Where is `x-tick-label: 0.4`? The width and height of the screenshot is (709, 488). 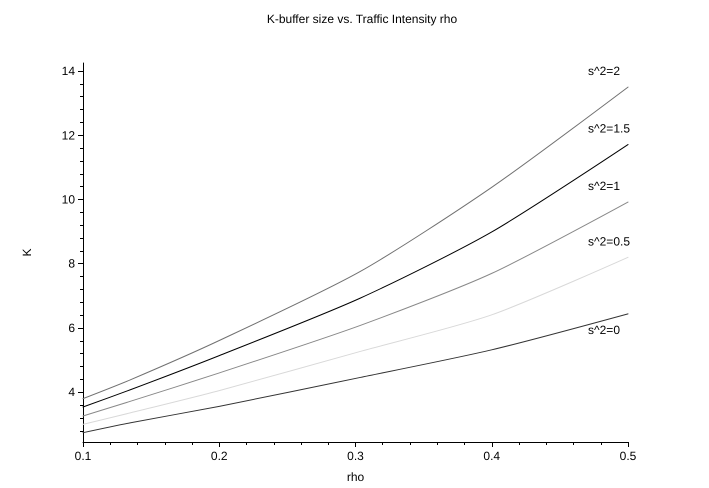 x-tick-label: 0.4 is located at coordinates (491, 456).